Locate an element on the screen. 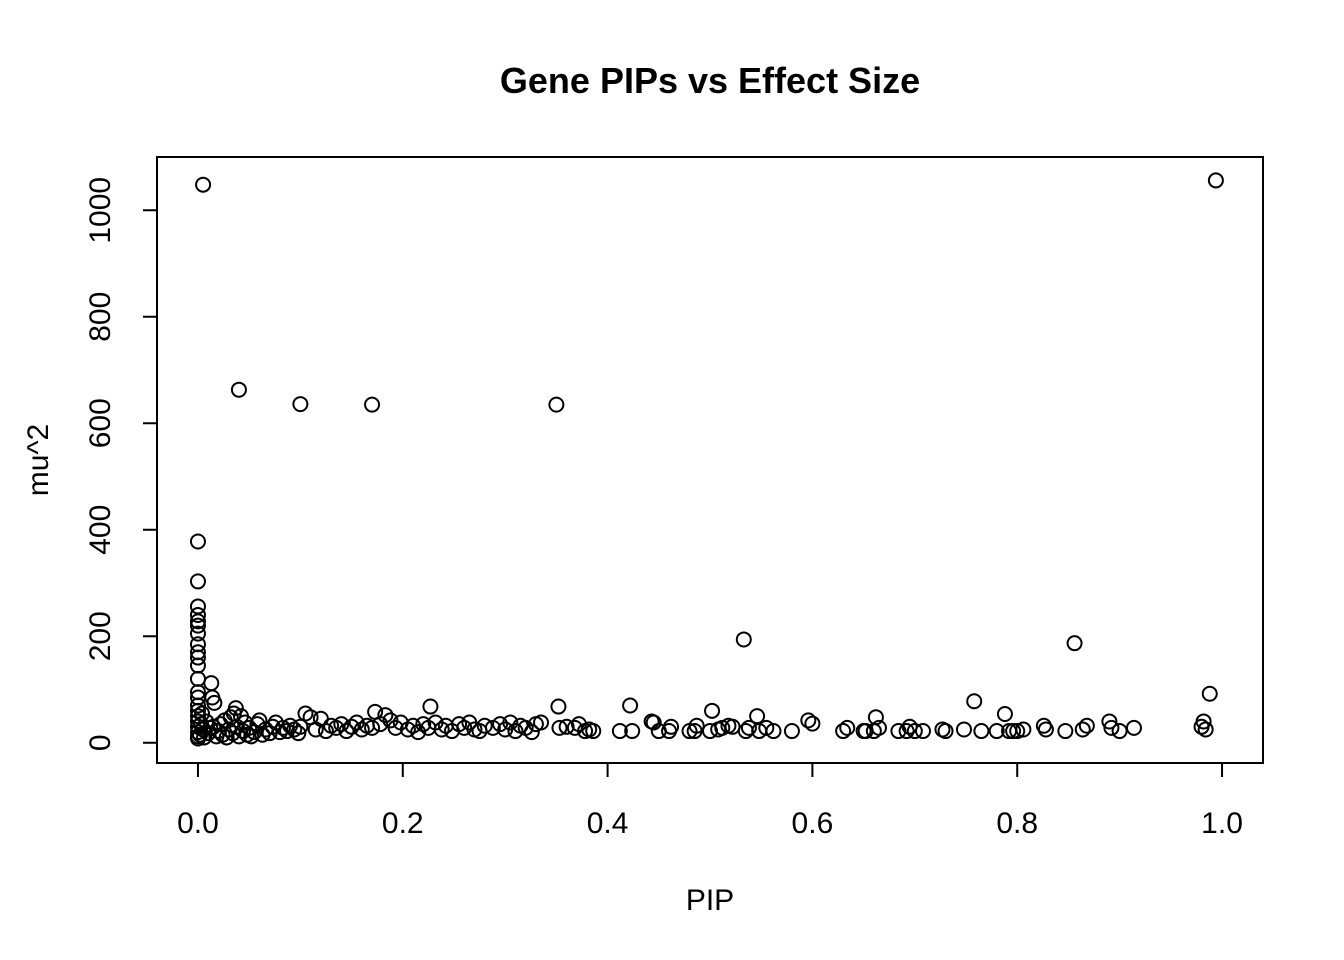 The image size is (1344, 960). x-tick-label: 1.0 is located at coordinates (1222, 823).